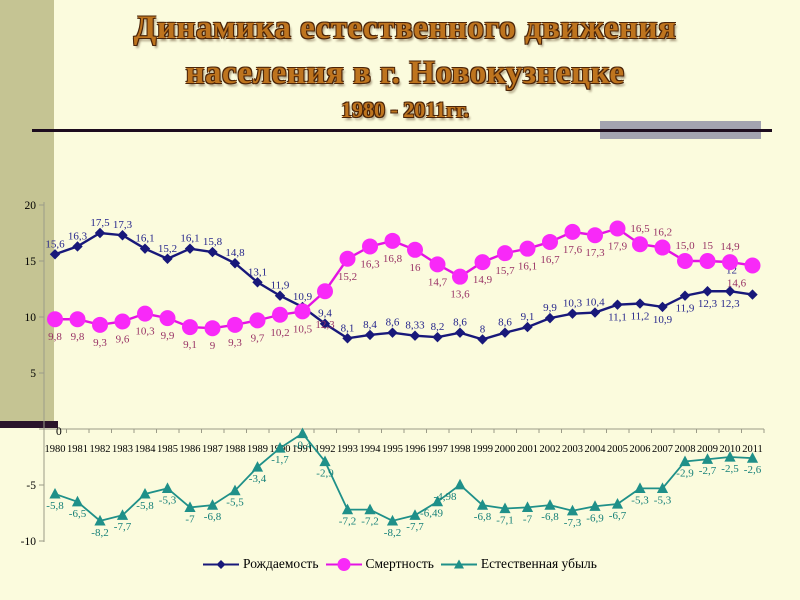  Describe the element at coordinates (399, 563) in the screenshot. I see `legend-label-death-rate: Смертность` at that location.